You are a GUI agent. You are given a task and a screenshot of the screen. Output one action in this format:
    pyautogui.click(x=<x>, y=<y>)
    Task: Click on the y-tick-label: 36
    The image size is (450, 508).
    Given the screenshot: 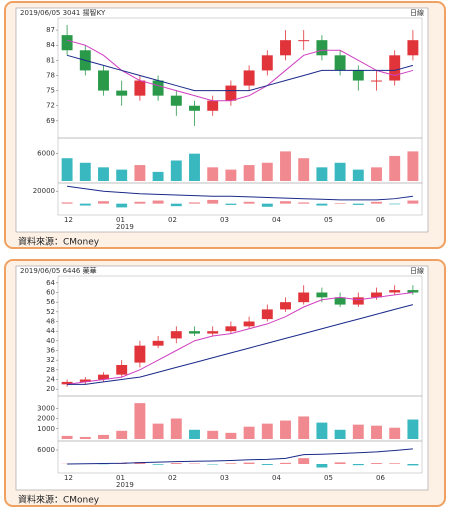 What is the action you would take?
    pyautogui.click(x=50, y=351)
    